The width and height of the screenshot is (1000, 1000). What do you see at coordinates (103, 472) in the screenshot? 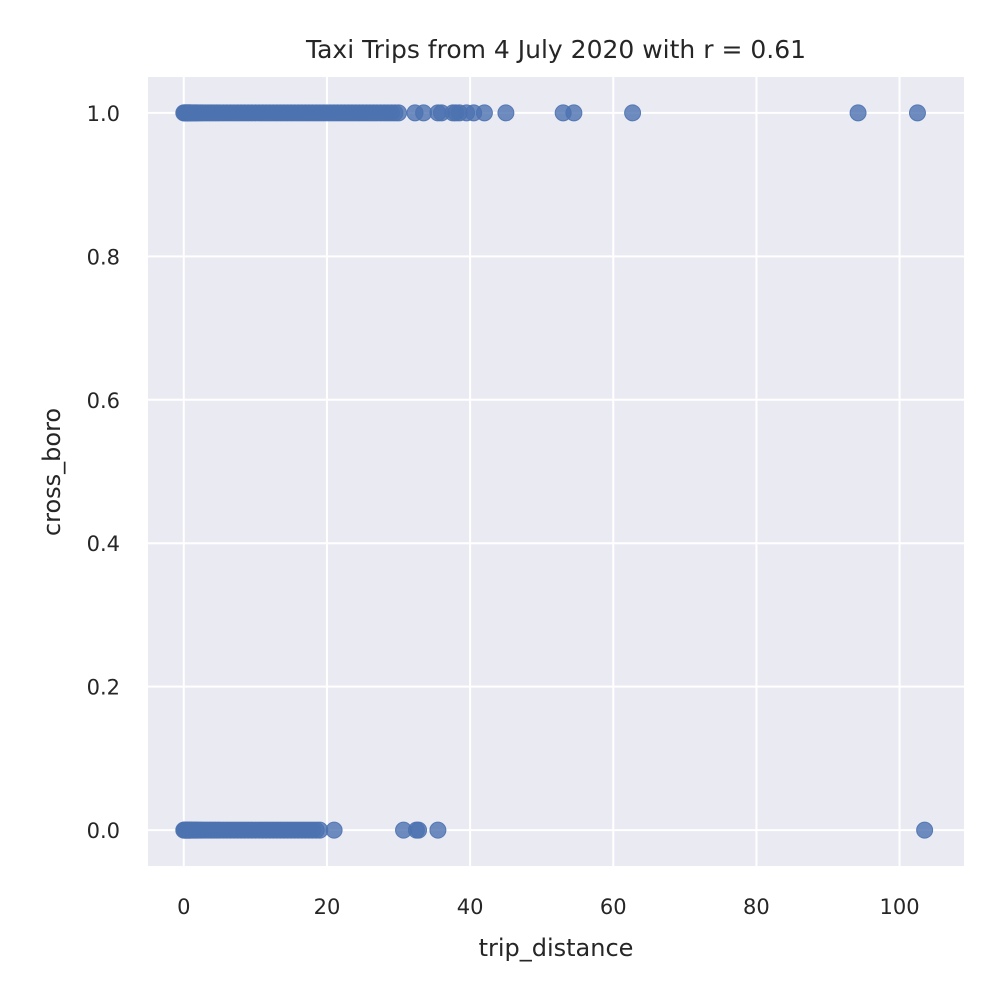
I see `y-tick-labels: 0.0 0.2 0.4 0.6 0.8 1.0` at bounding box center [103, 472].